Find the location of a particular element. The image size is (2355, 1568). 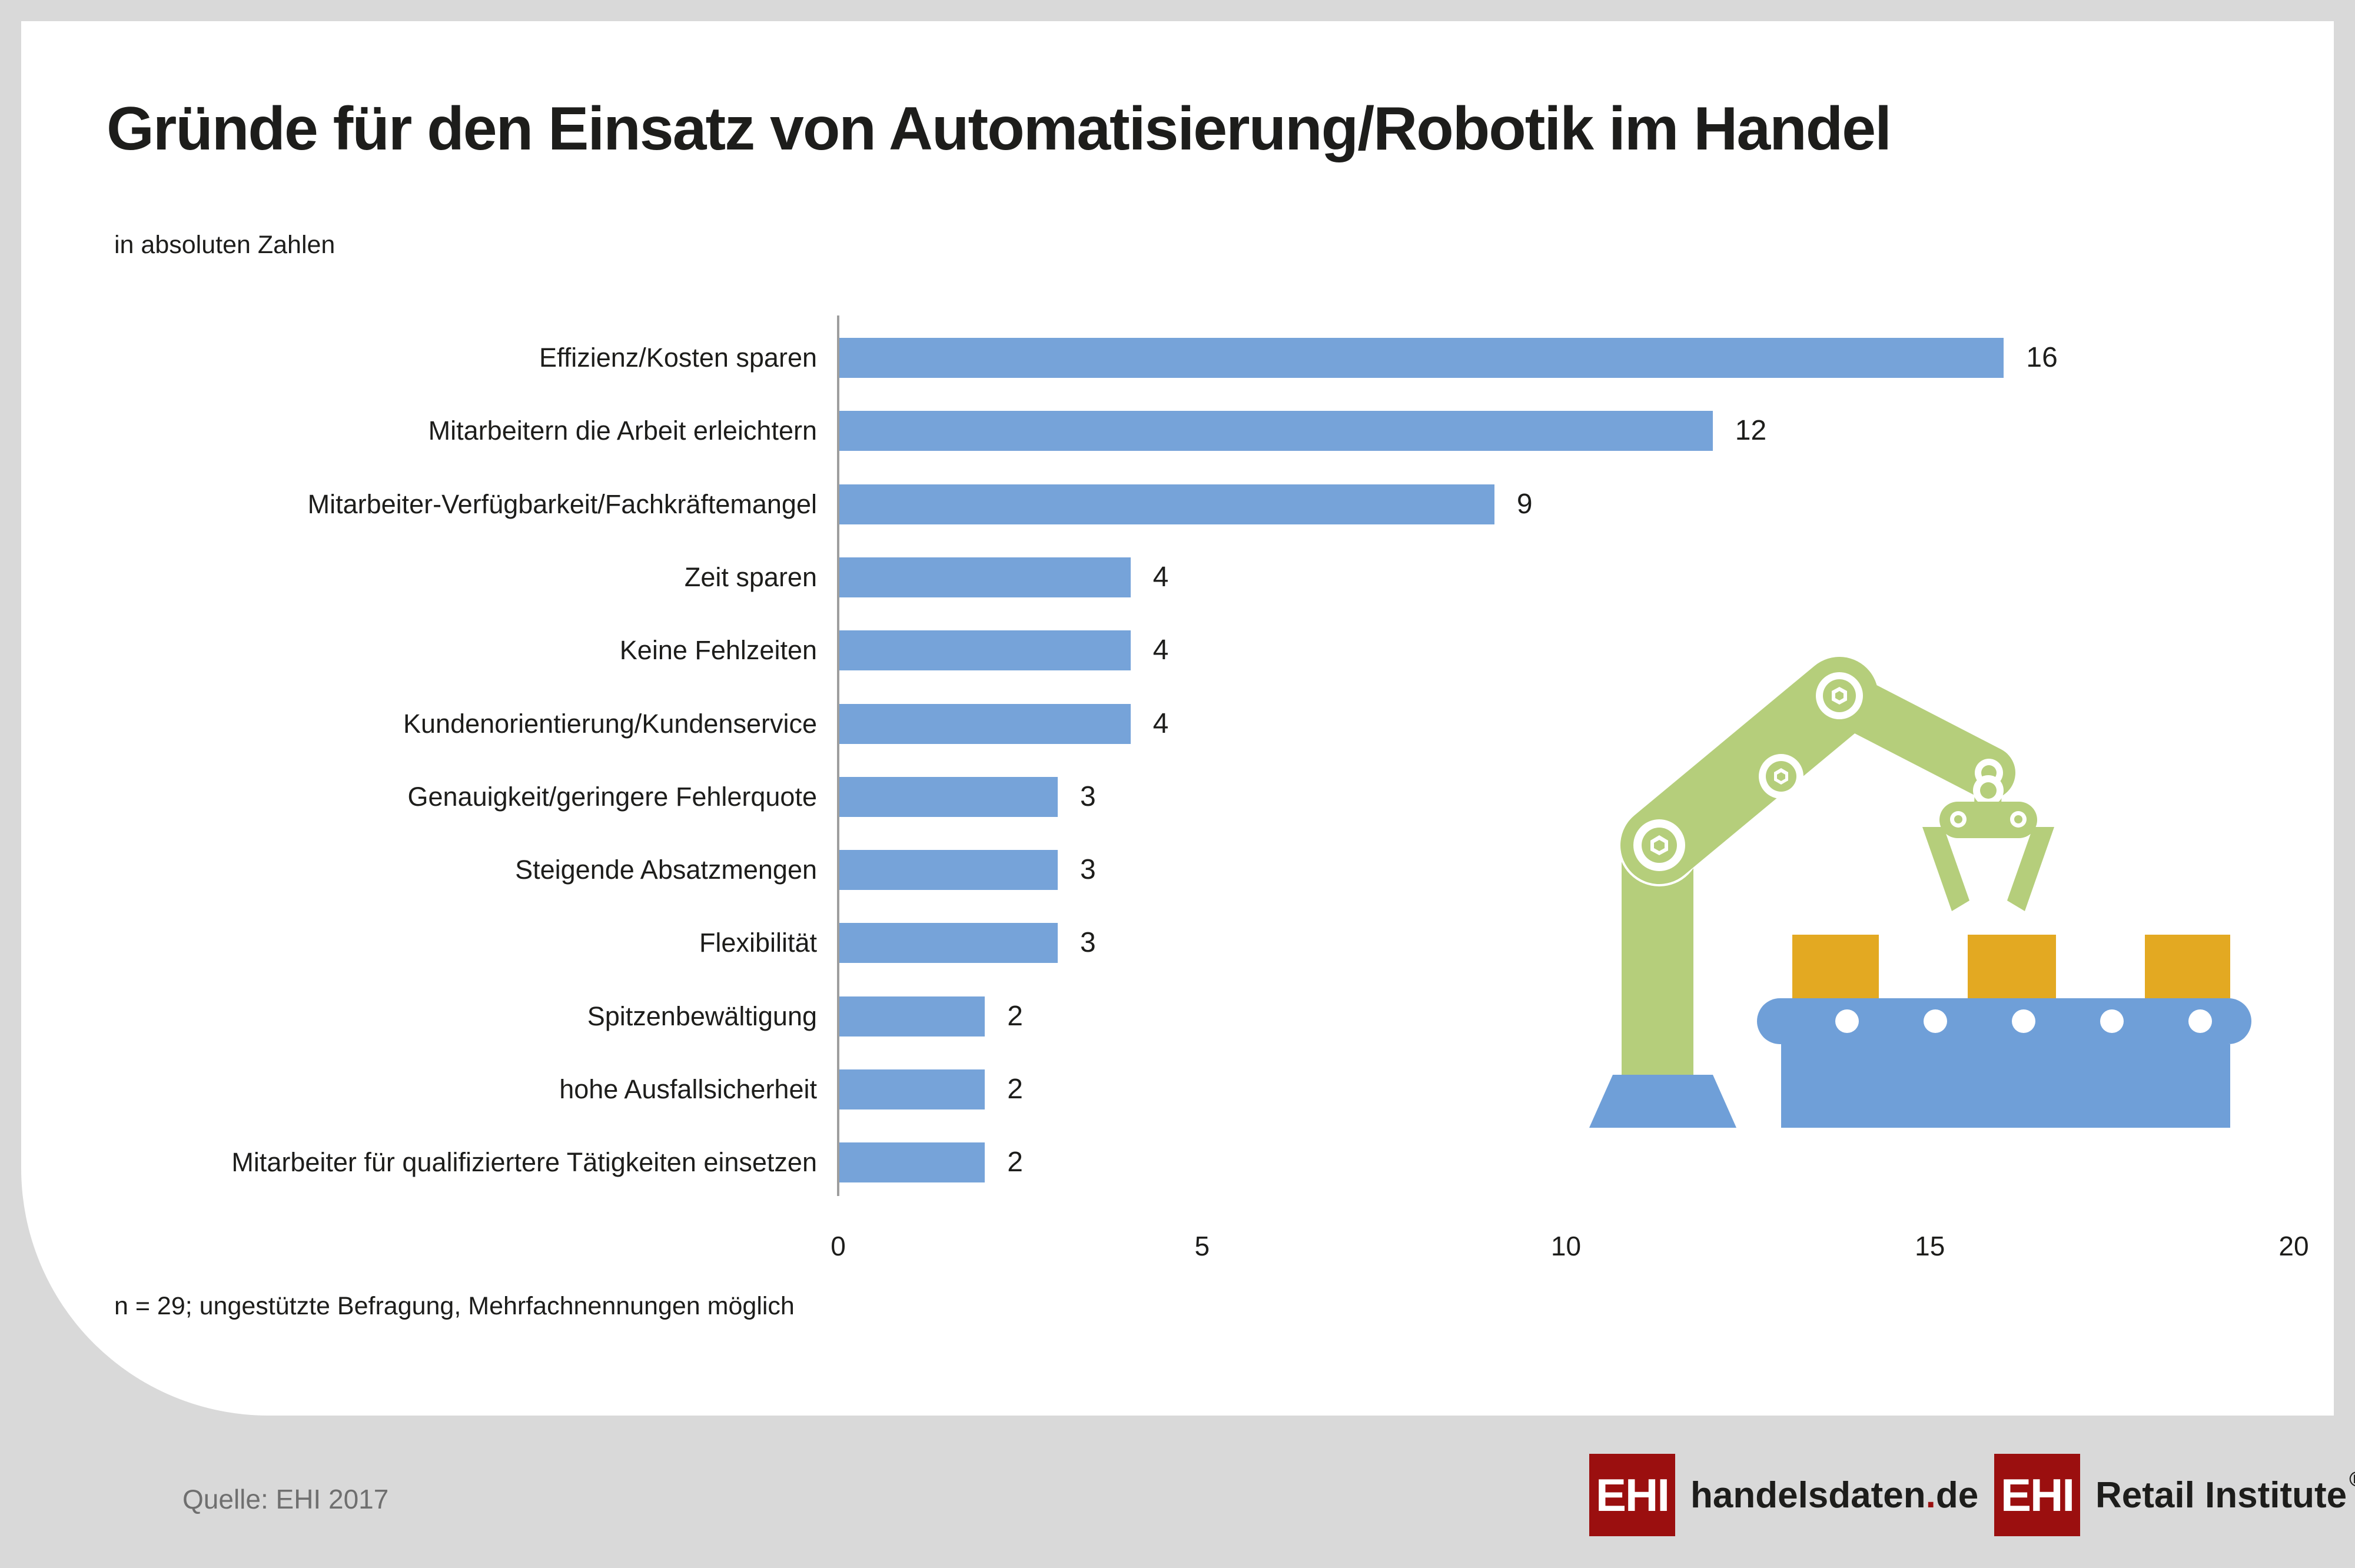

logo-handelsdaten-text: handelsdaten.de is located at coordinates (1834, 1495).